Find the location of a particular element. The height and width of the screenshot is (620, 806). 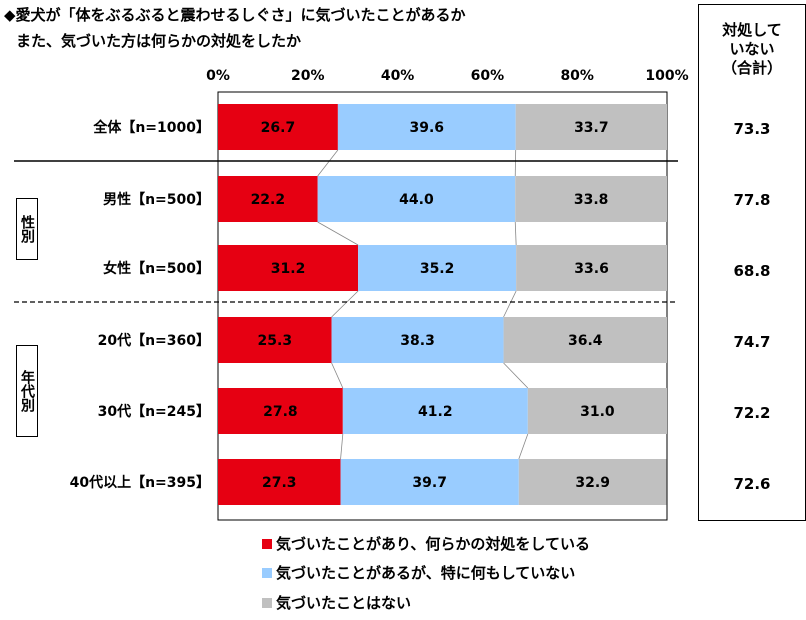

group-label-gender: 性別 is located at coordinates (27, 229).